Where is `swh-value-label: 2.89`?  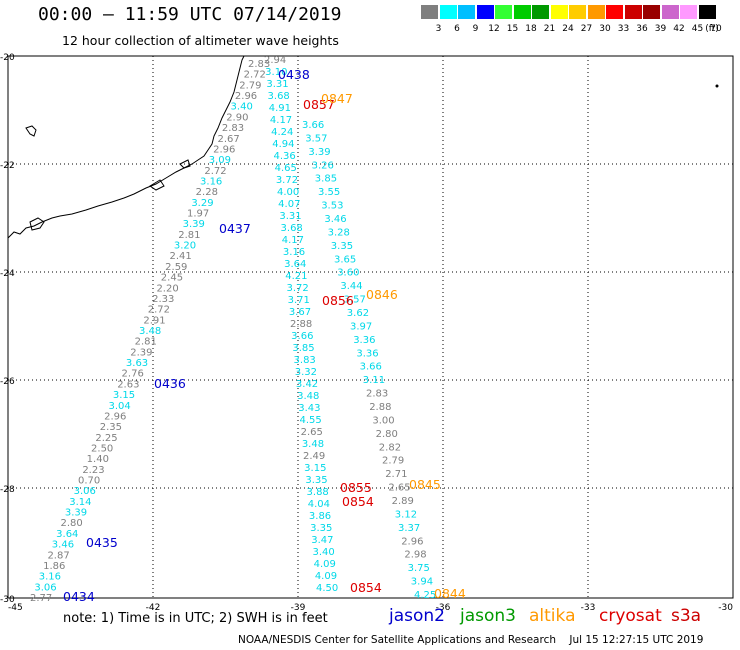
swh-value-label: 2.89 is located at coordinates (403, 501).